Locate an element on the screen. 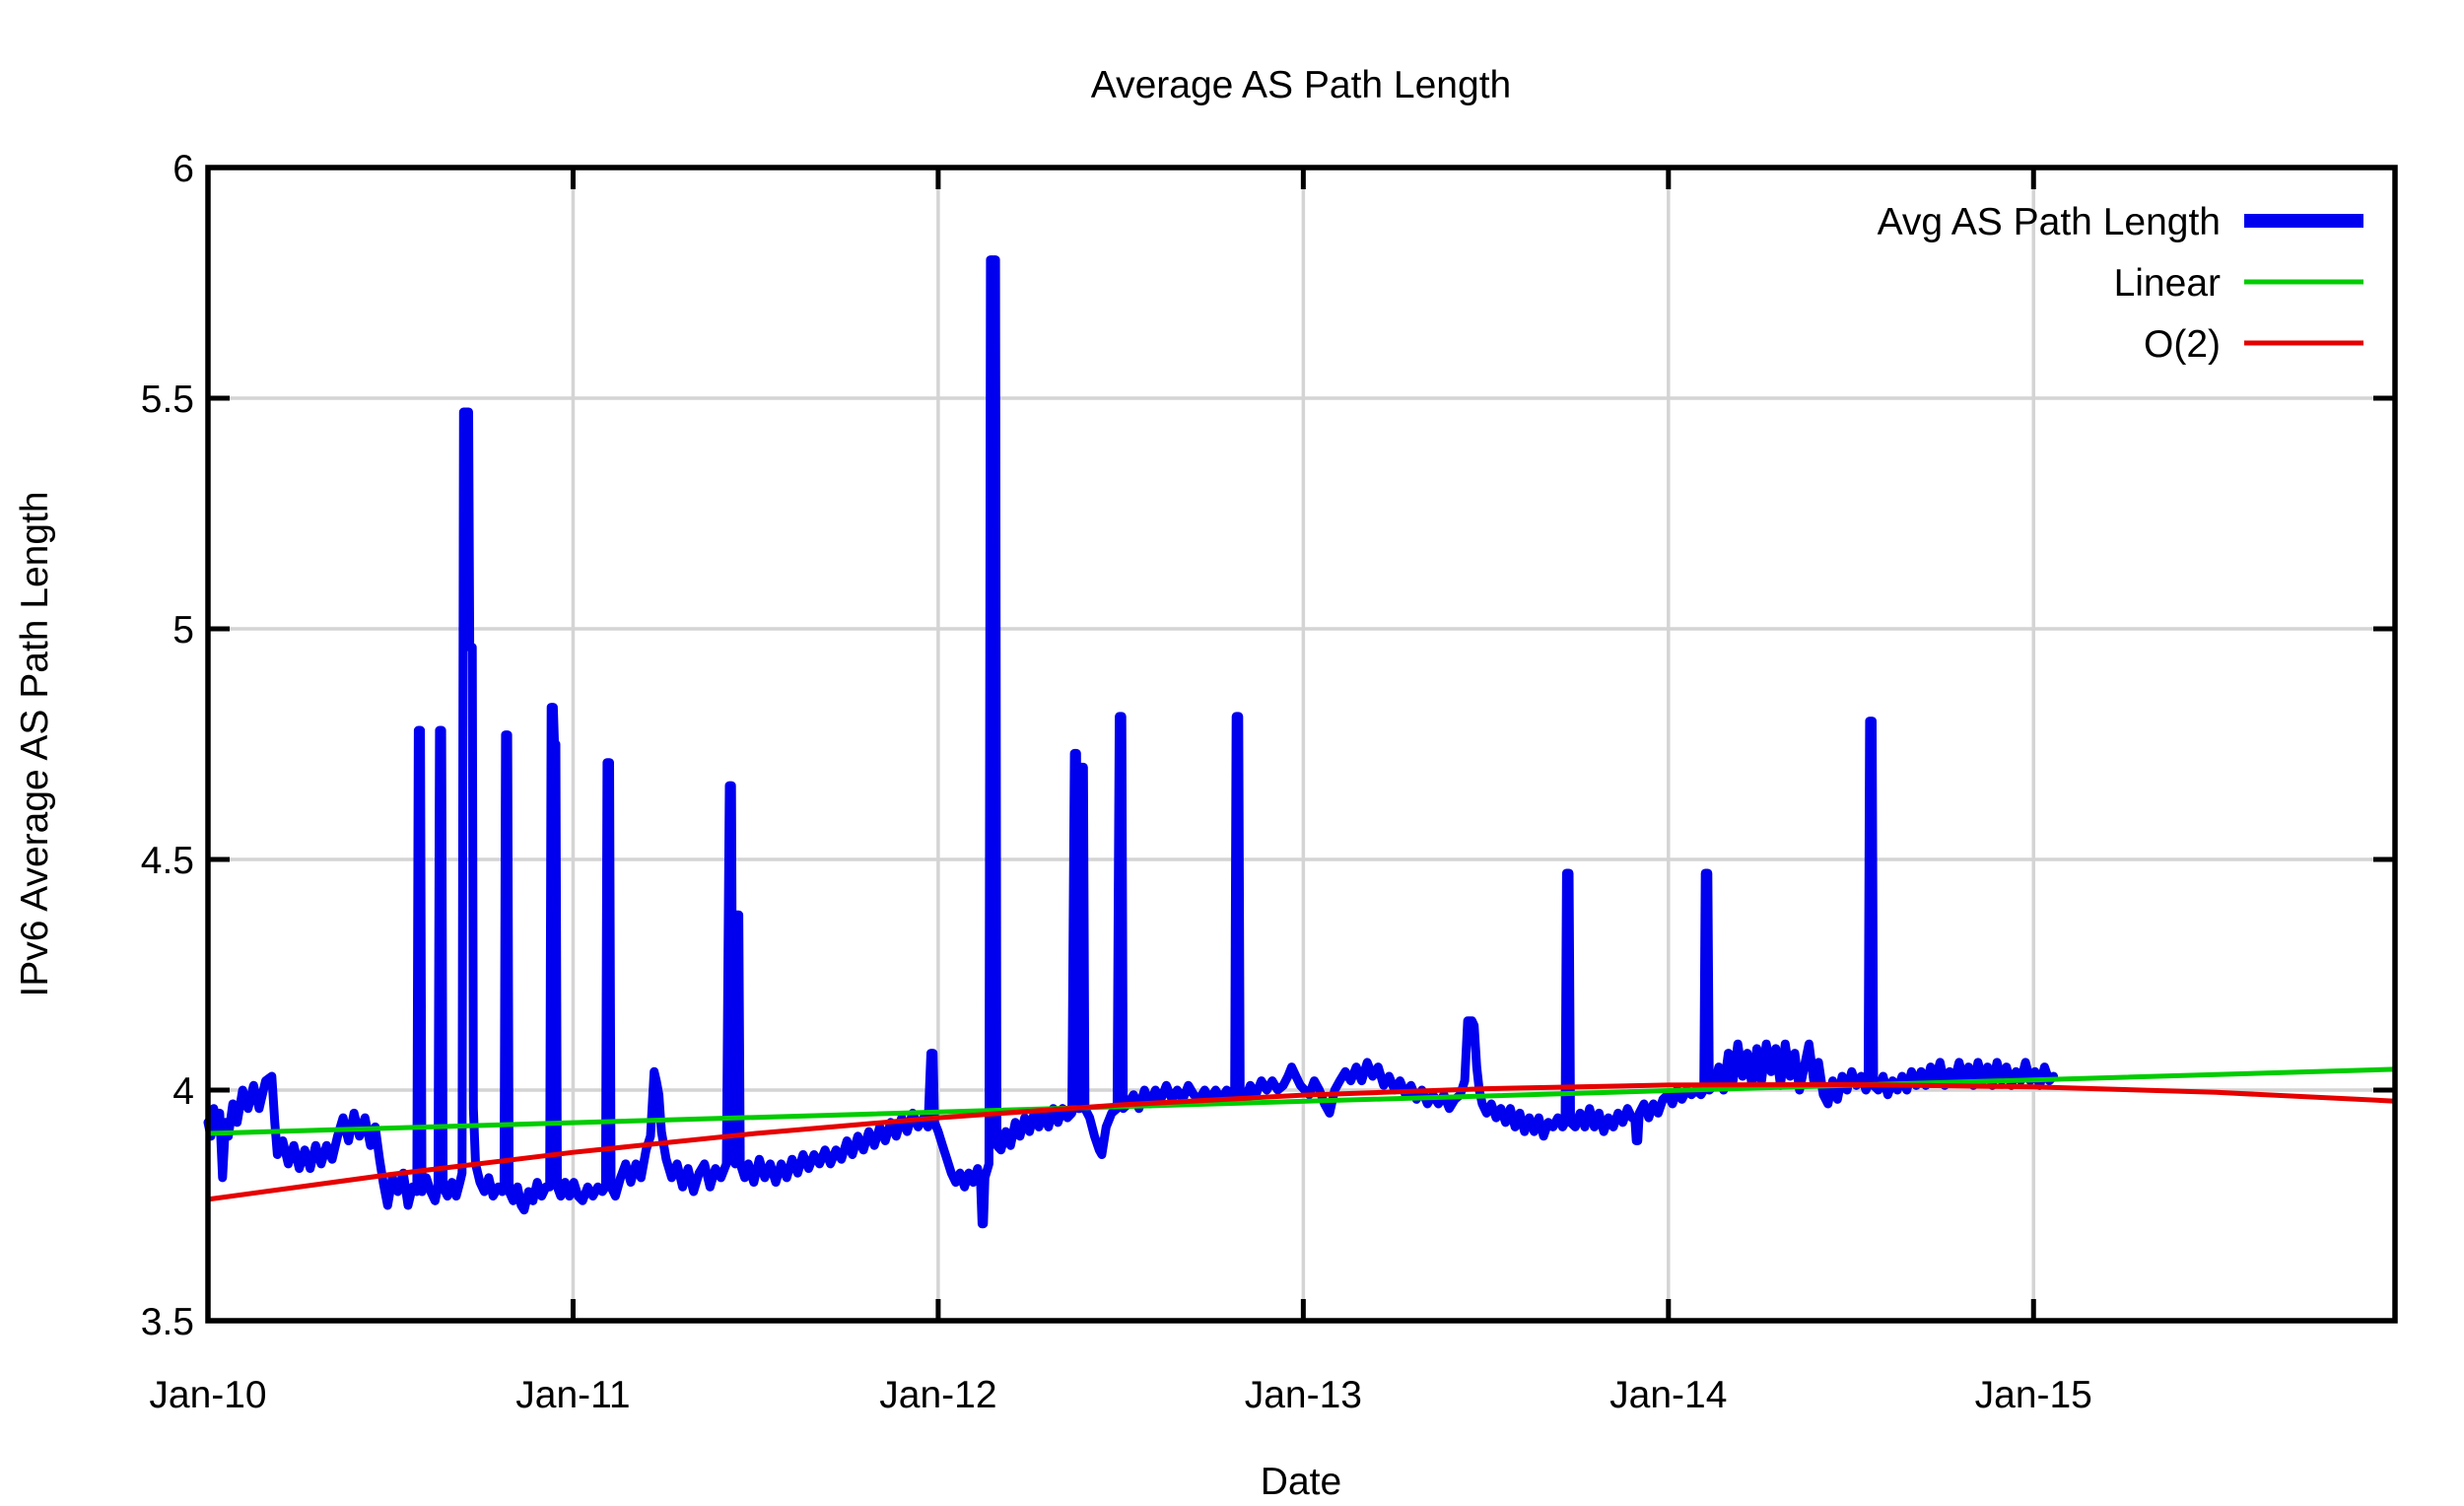 This screenshot has height=1506, width=2464. y-tick-label: 5 is located at coordinates (183, 630).